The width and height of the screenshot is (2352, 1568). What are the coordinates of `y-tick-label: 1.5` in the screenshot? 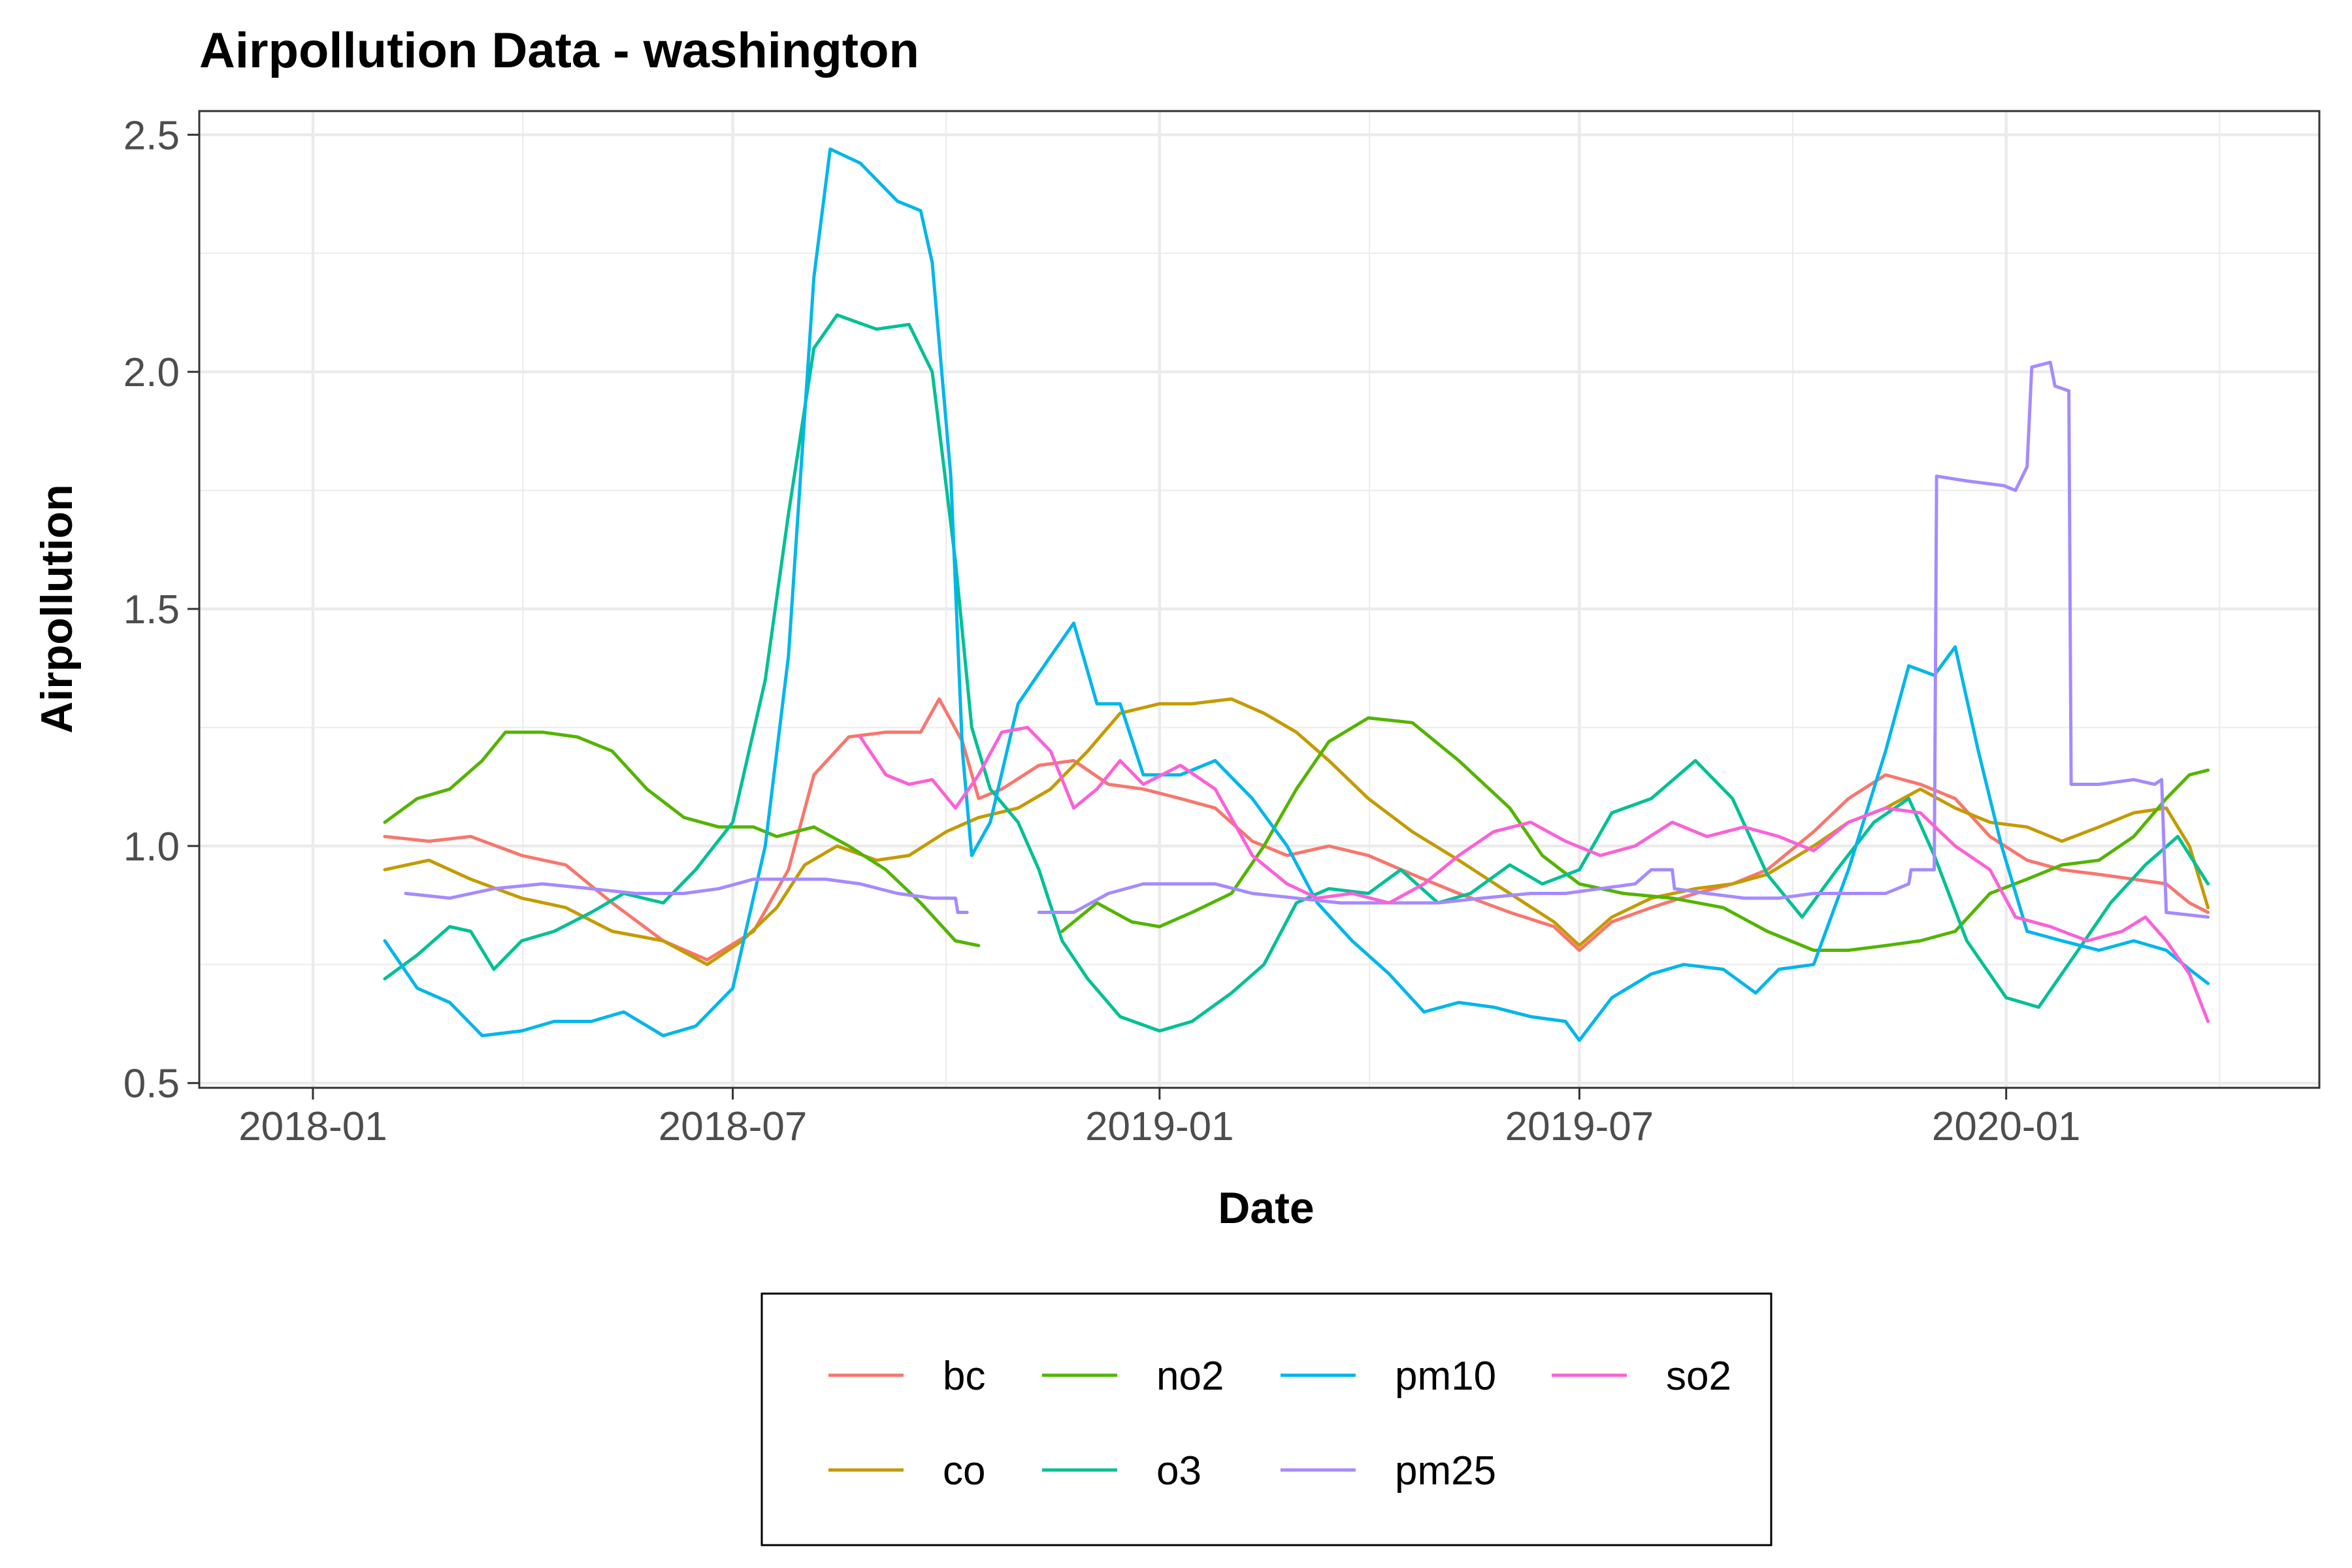 It's located at (151, 609).